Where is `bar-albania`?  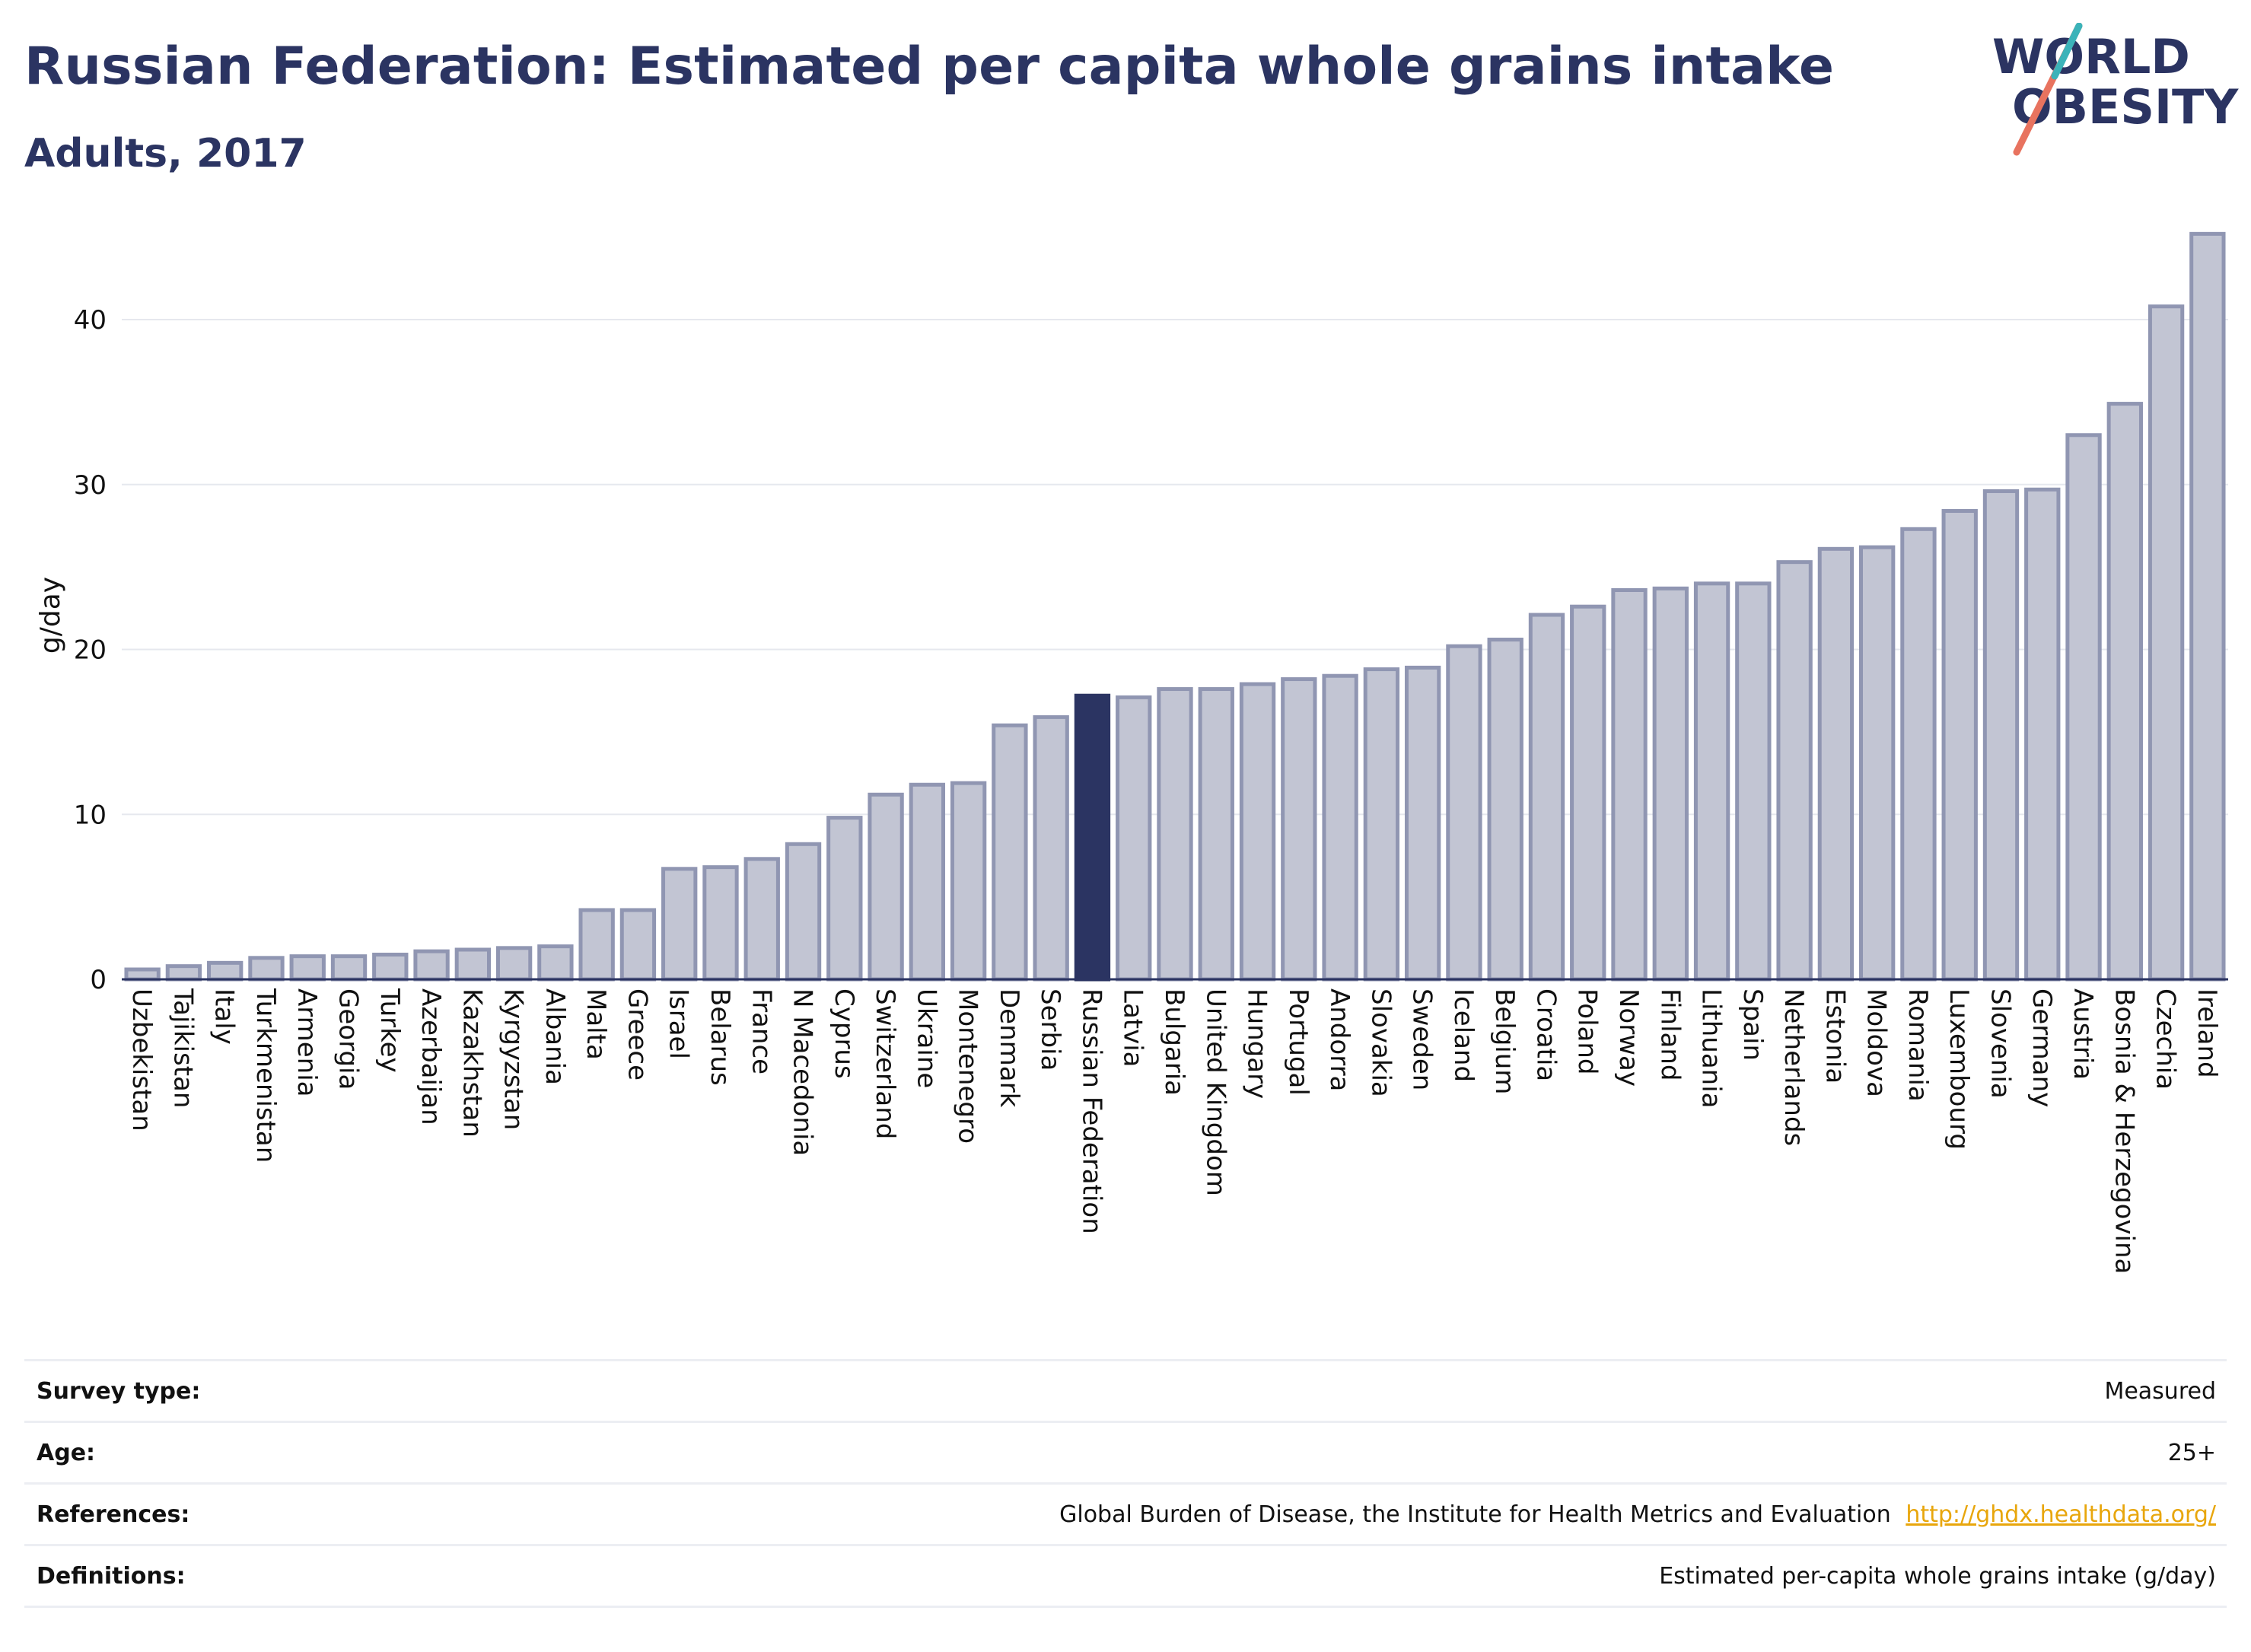
bar-albania is located at coordinates (555, 963).